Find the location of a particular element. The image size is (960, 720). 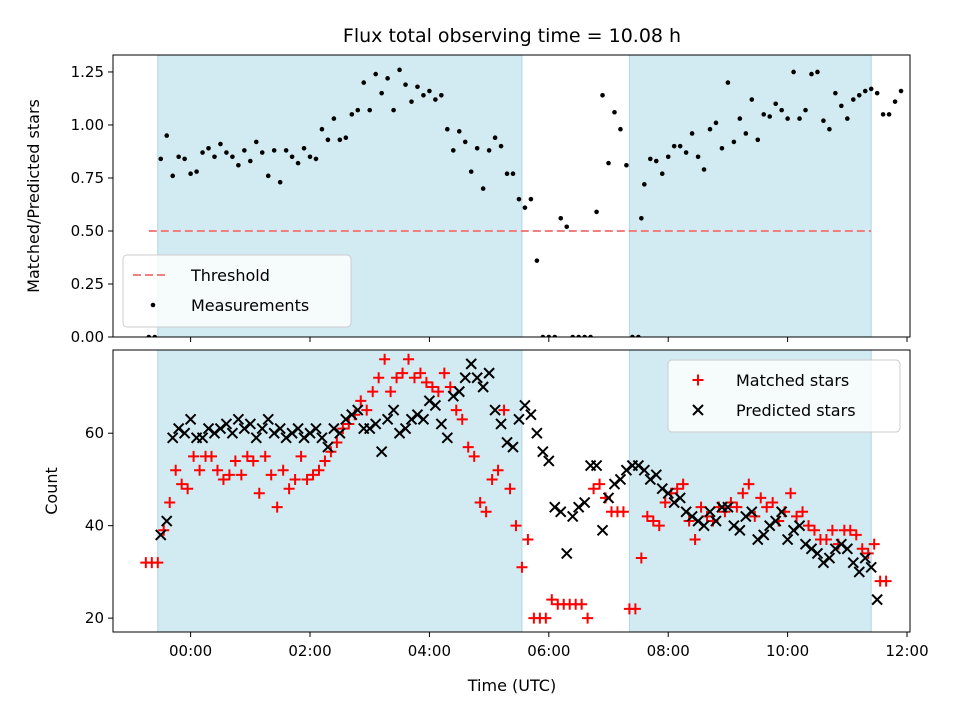

chart-title: Flux total observing time = 10.08 h is located at coordinates (512, 36).